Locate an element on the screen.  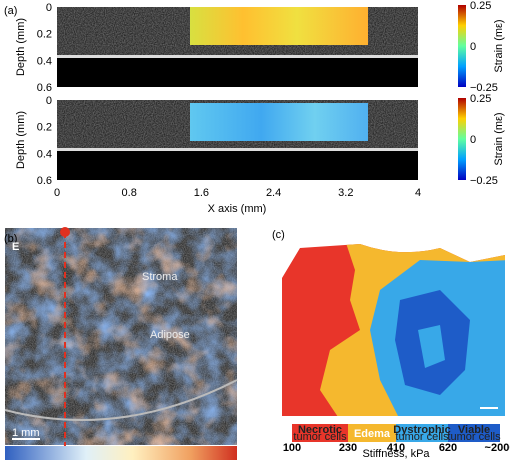
panel-label: (c) is located at coordinates (278, 235).